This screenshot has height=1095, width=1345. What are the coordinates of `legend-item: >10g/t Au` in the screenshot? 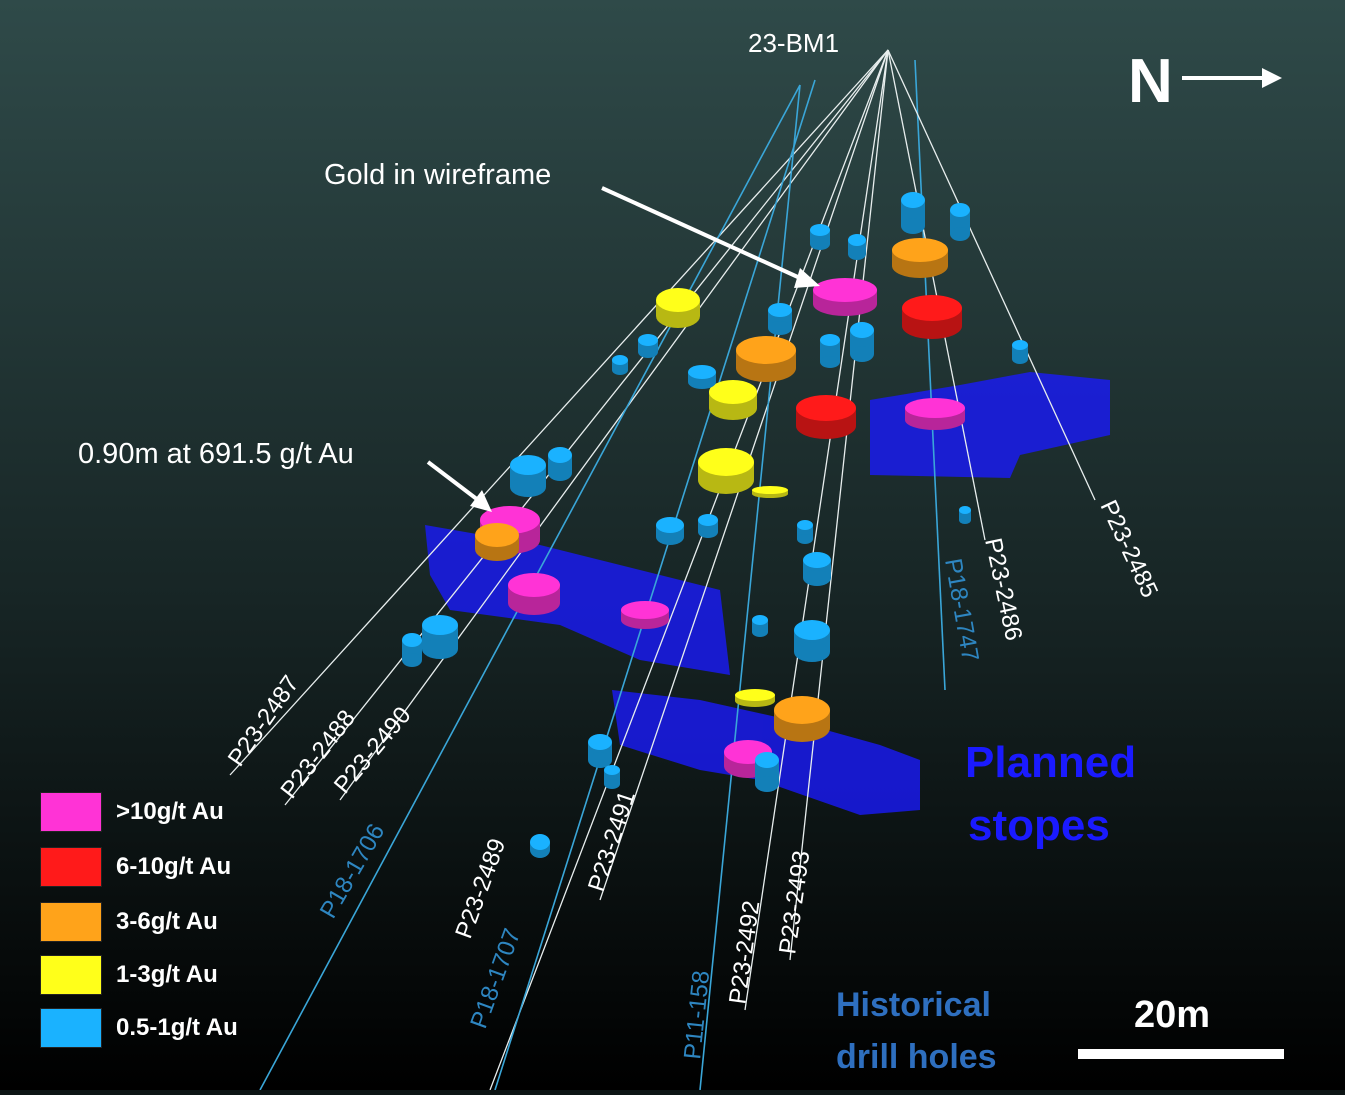 It's located at (132, 812).